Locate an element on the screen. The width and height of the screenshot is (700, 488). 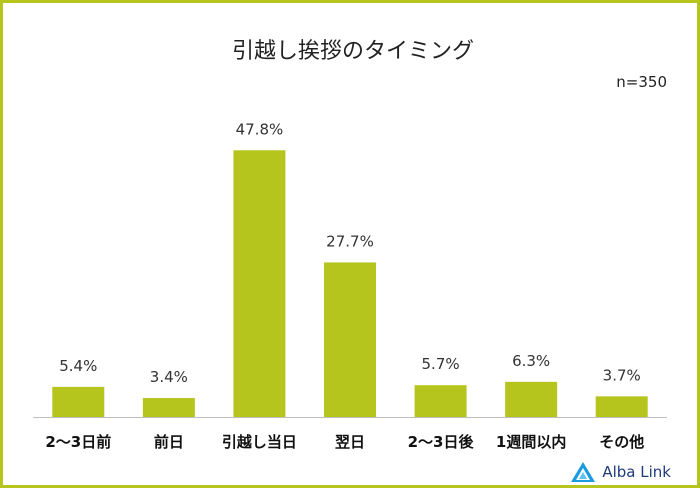
category-label-2: 引越し当日 is located at coordinates (259, 442).